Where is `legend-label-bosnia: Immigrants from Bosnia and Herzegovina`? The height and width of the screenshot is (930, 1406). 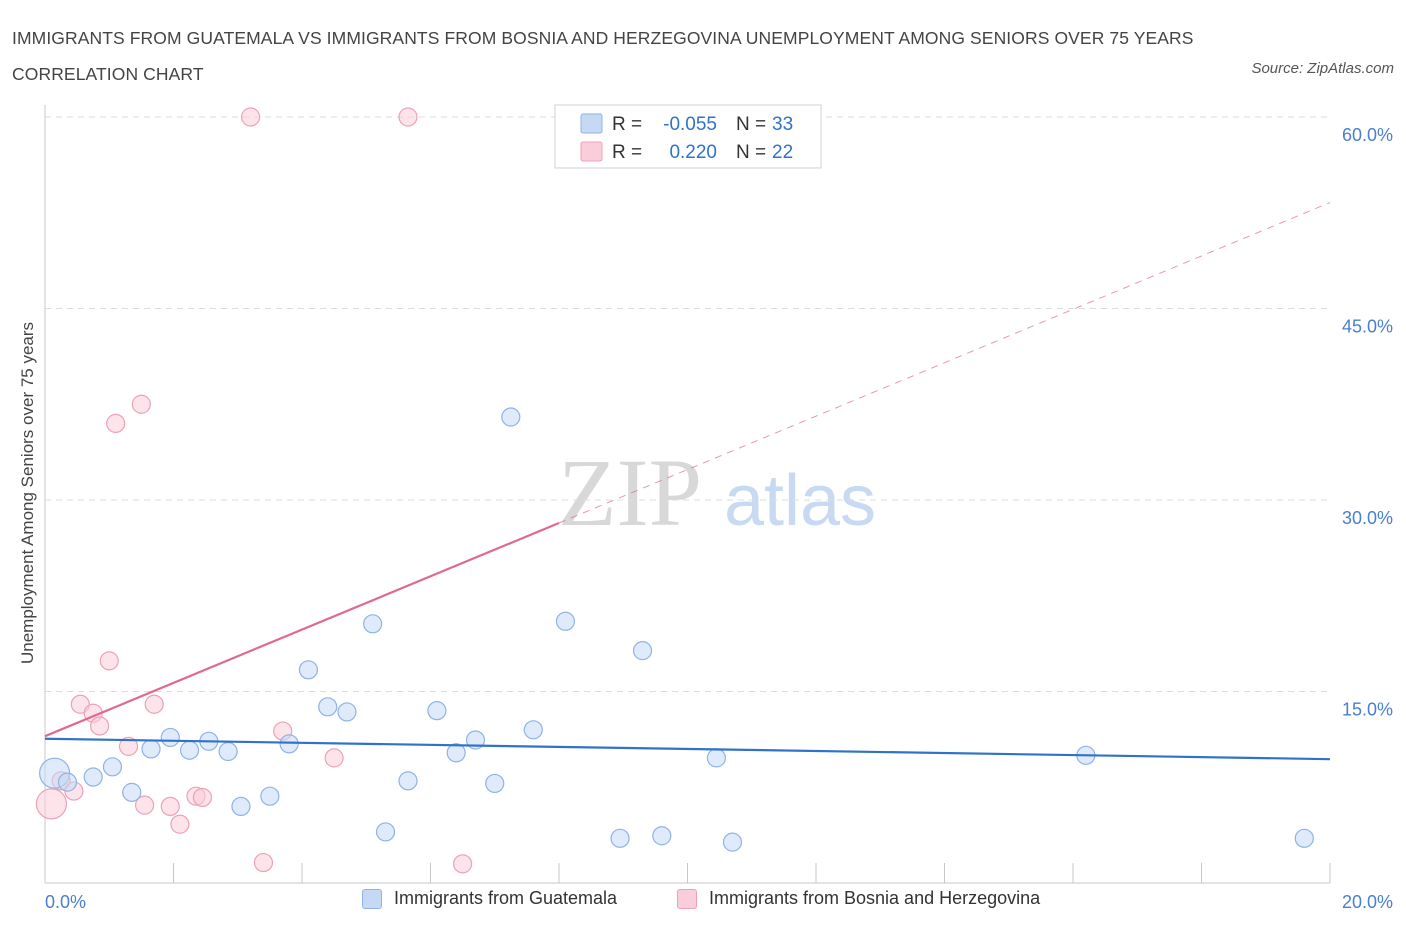 legend-label-bosnia: Immigrants from Bosnia and Herzegovina is located at coordinates (875, 898).